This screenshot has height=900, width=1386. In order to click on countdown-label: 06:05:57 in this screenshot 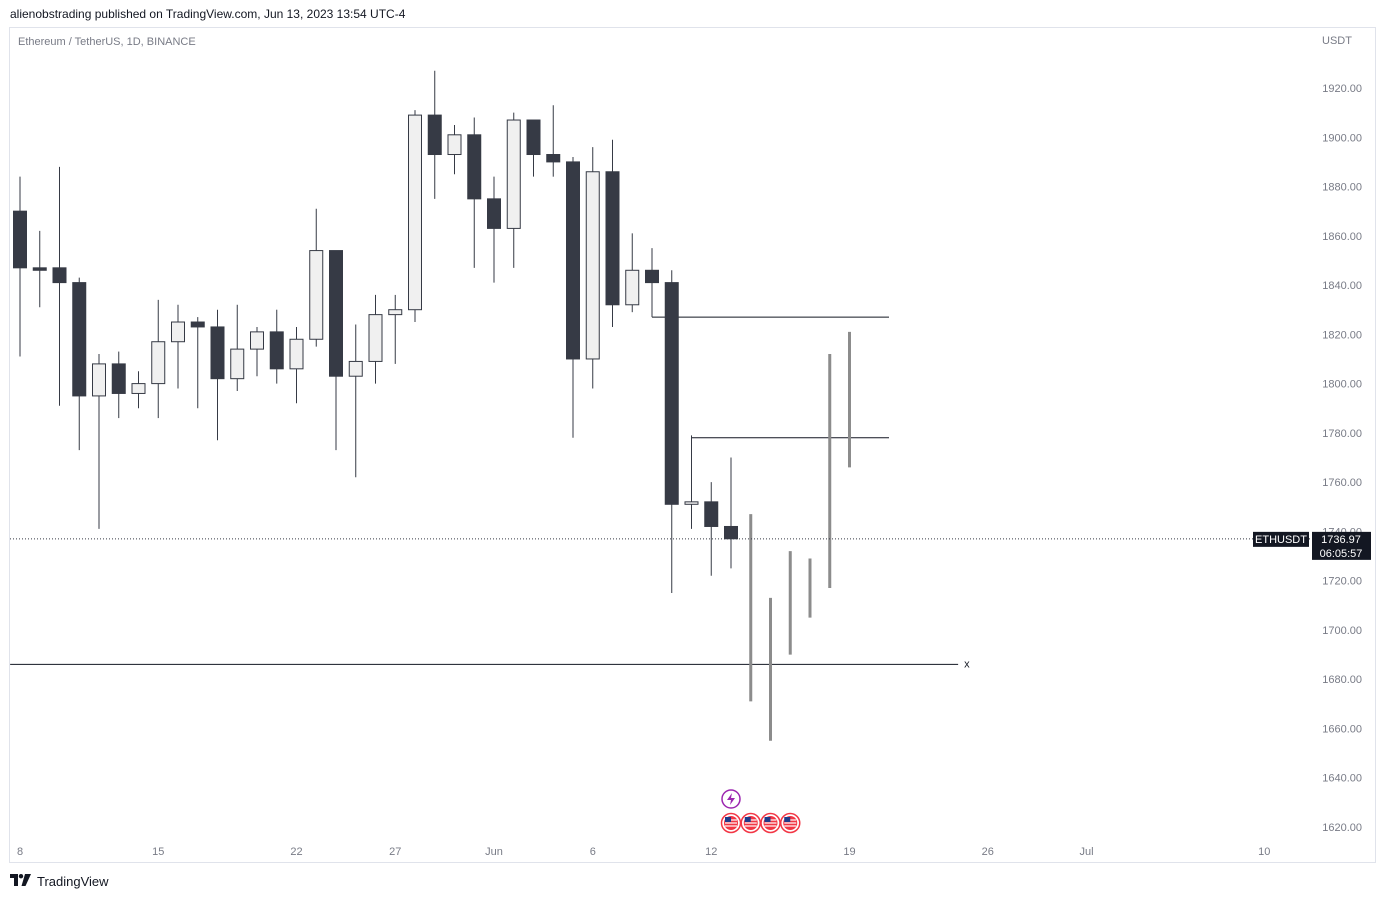, I will do `click(1341, 554)`.